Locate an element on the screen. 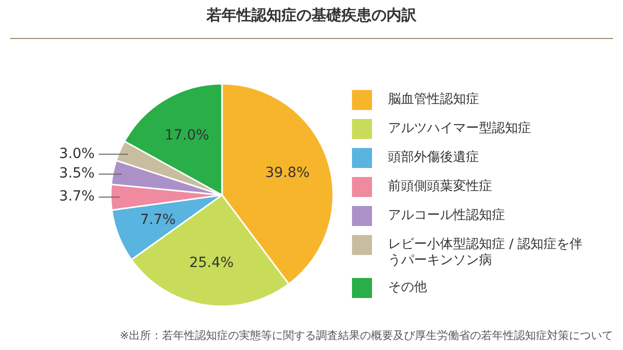 The image size is (623, 350). data-label: 3.0% is located at coordinates (77, 154).